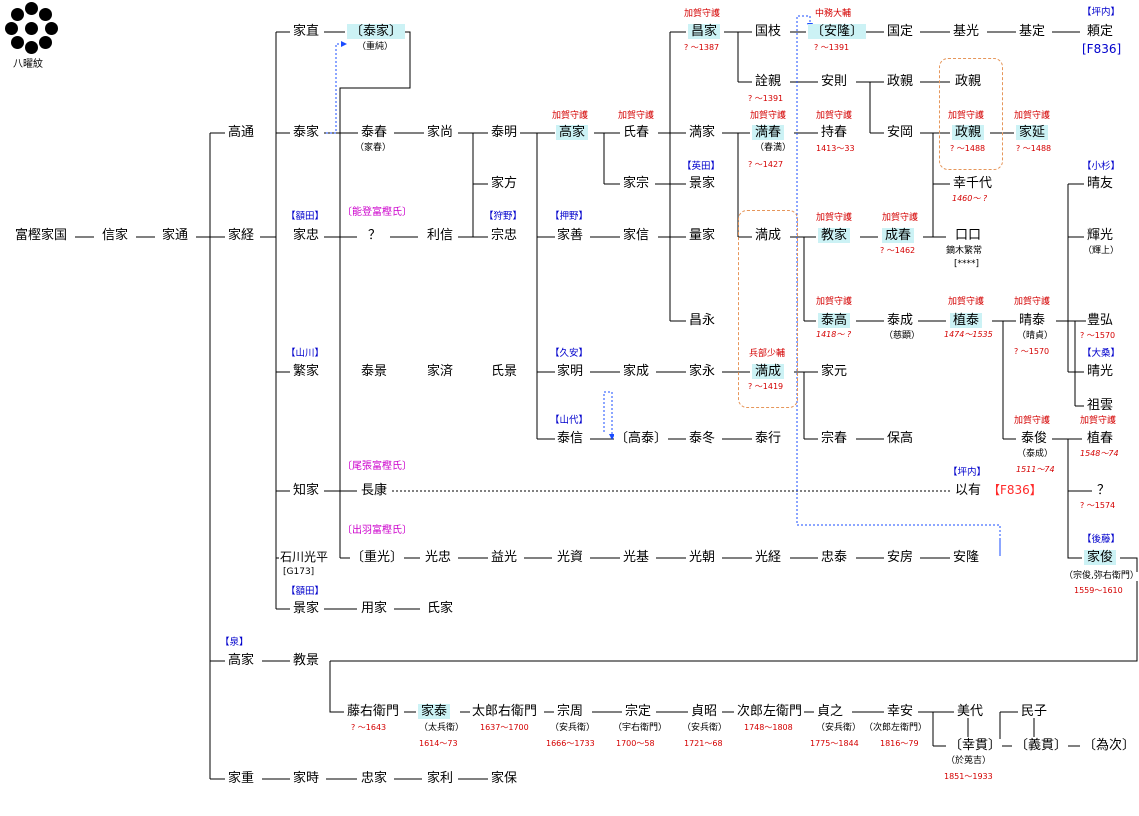 Image resolution: width=1139 pixels, height=816 pixels. What do you see at coordinates (705, 728) in the screenshot?
I see `alias-yasuhyoe-2: （安兵衛）` at bounding box center [705, 728].